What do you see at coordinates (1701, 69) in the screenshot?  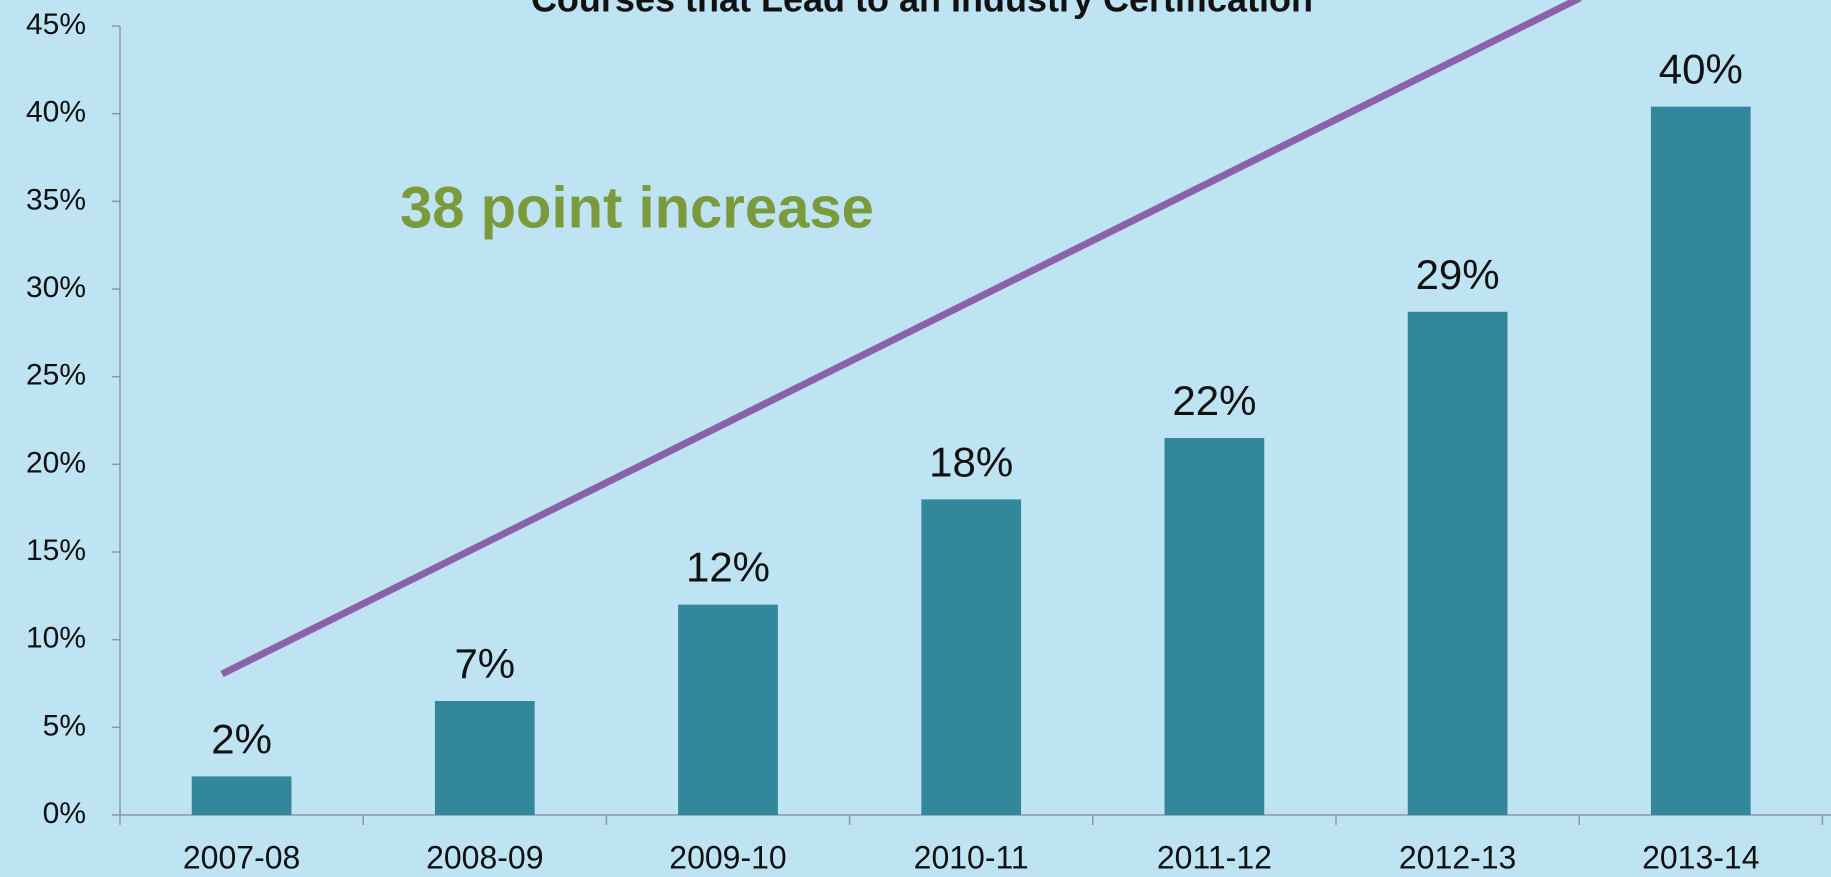 I see `value-label: 40%` at bounding box center [1701, 69].